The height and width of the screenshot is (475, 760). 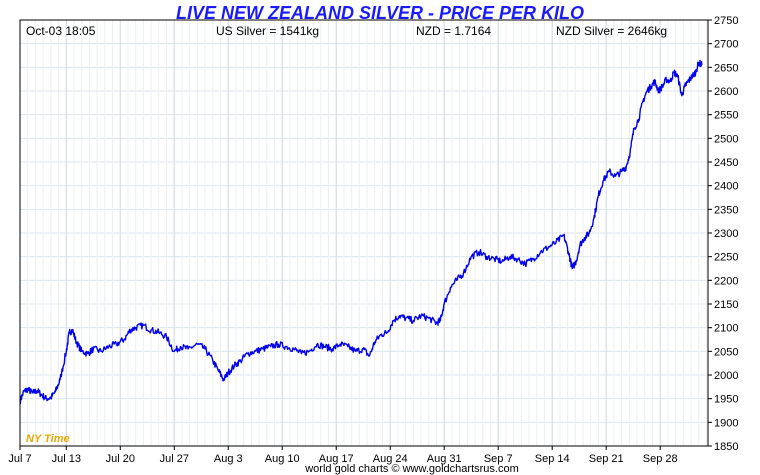 What do you see at coordinates (267, 31) in the screenshot?
I see `header-us-silver: US Silver = 1541kg` at bounding box center [267, 31].